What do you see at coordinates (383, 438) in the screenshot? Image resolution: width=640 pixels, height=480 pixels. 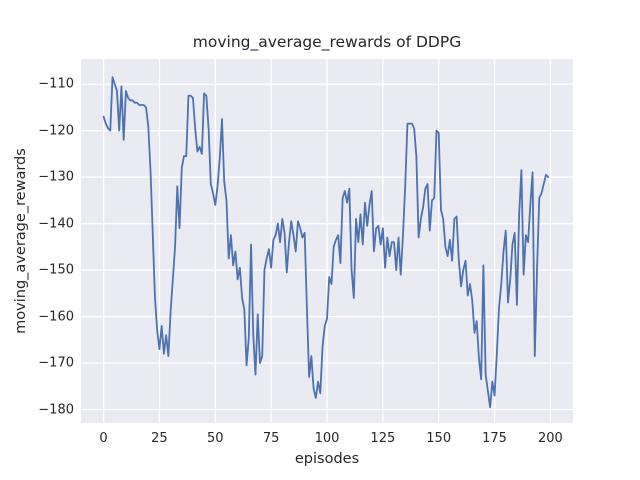 I see `x-tick-label: 125` at bounding box center [383, 438].